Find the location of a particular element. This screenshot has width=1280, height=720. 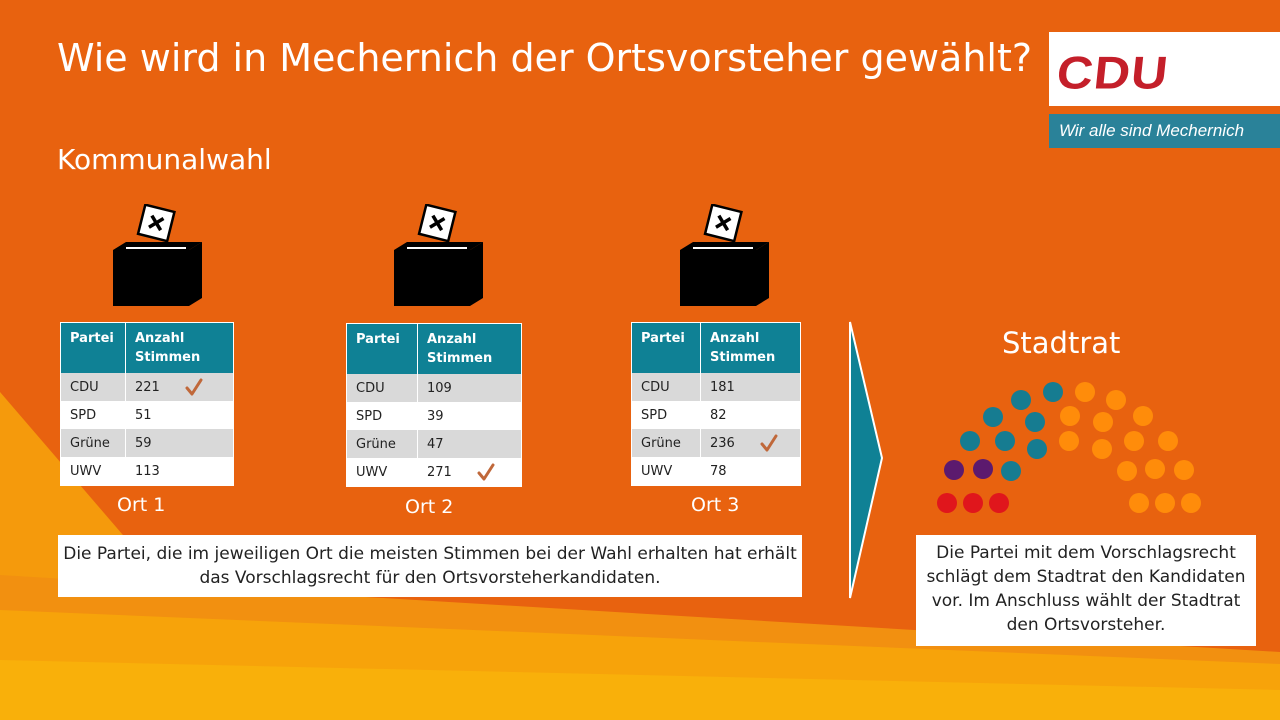

stadtrat-seat-chart is located at coordinates (1069, 447).